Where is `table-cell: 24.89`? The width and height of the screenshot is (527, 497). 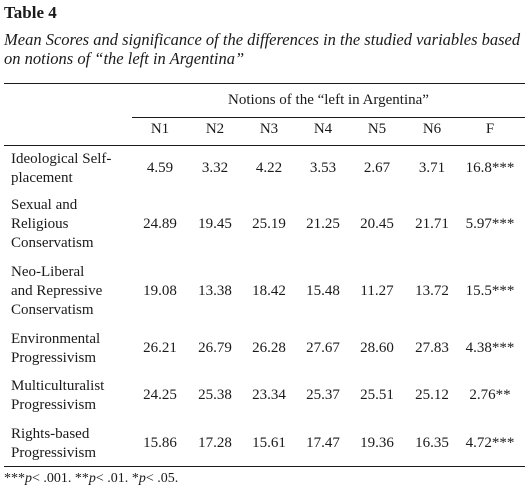 table-cell: 24.89 is located at coordinates (160, 223).